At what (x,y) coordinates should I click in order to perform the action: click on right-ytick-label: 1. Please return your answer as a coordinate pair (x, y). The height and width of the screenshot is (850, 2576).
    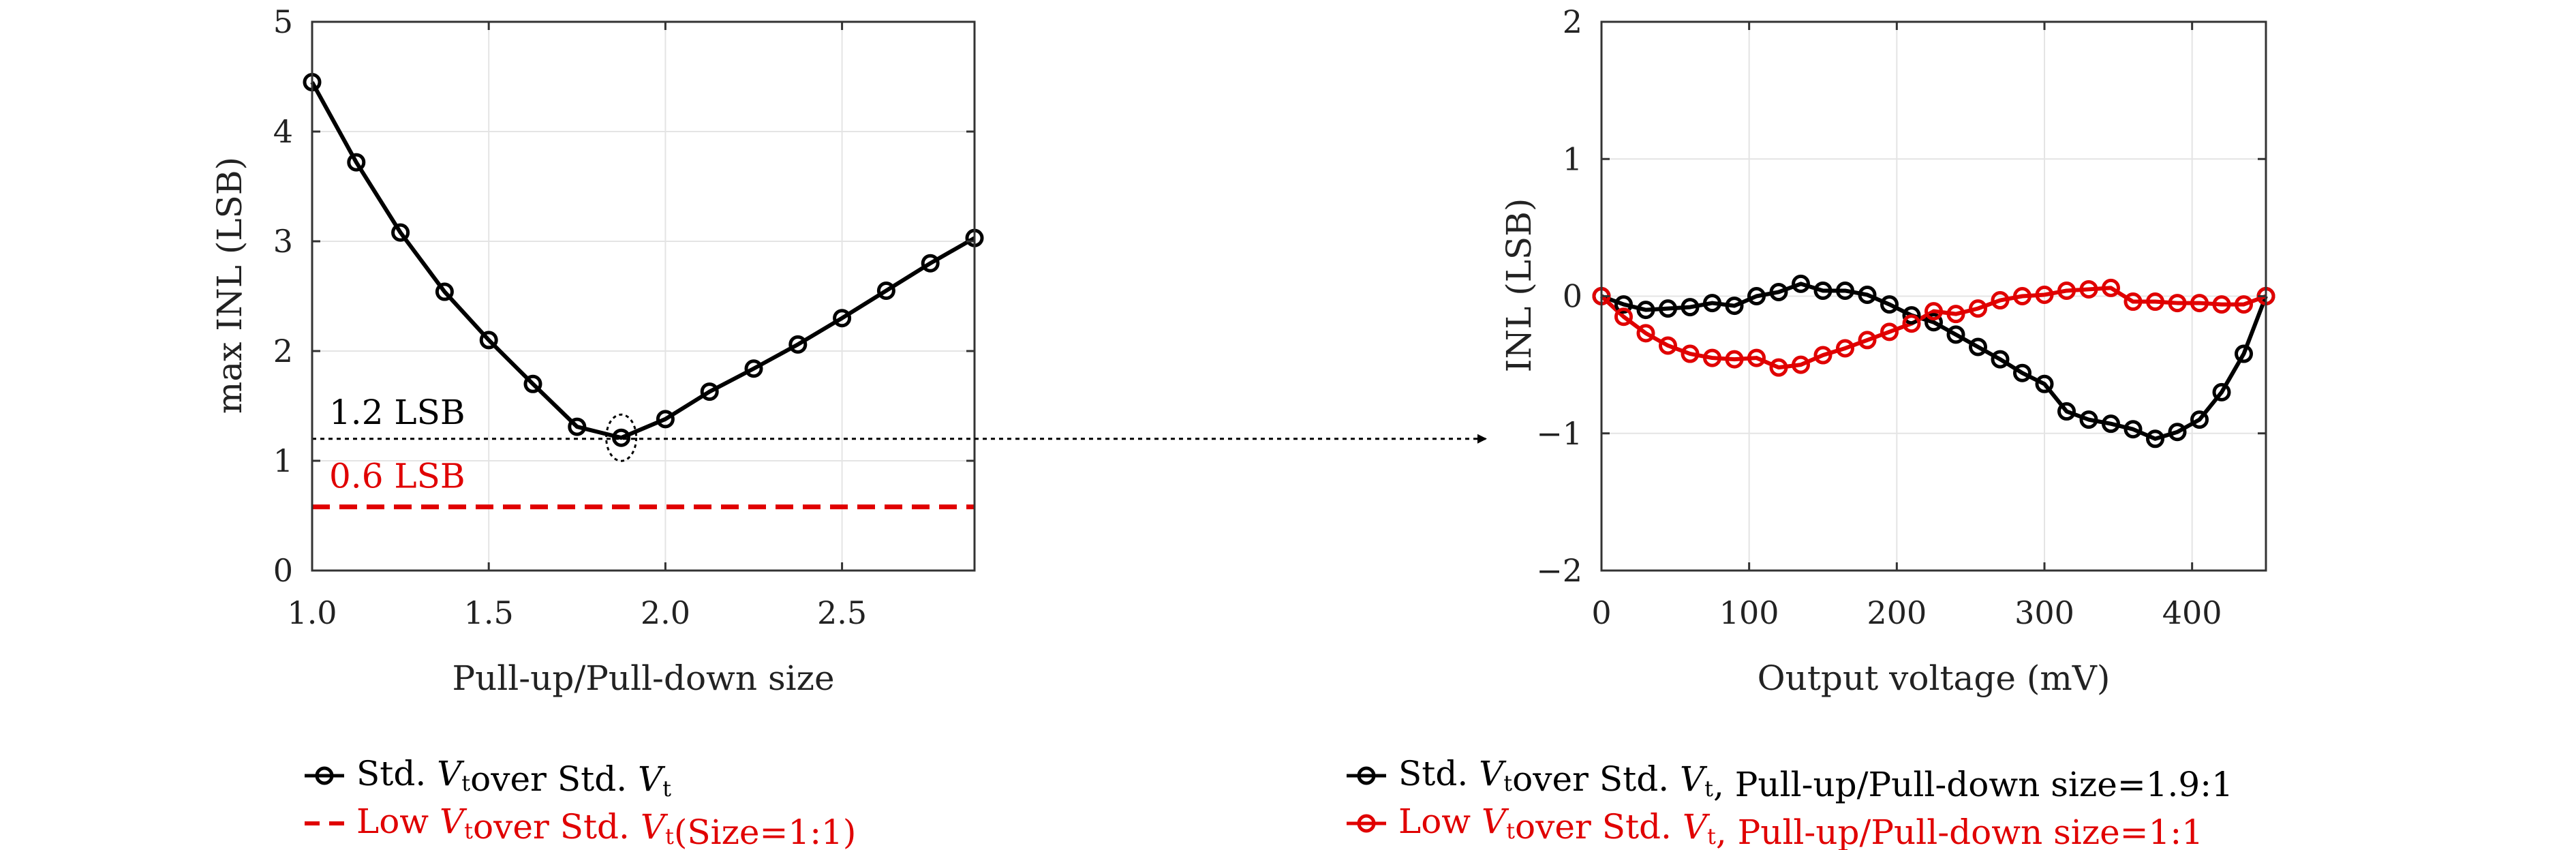
    Looking at the image, I should click on (1572, 158).